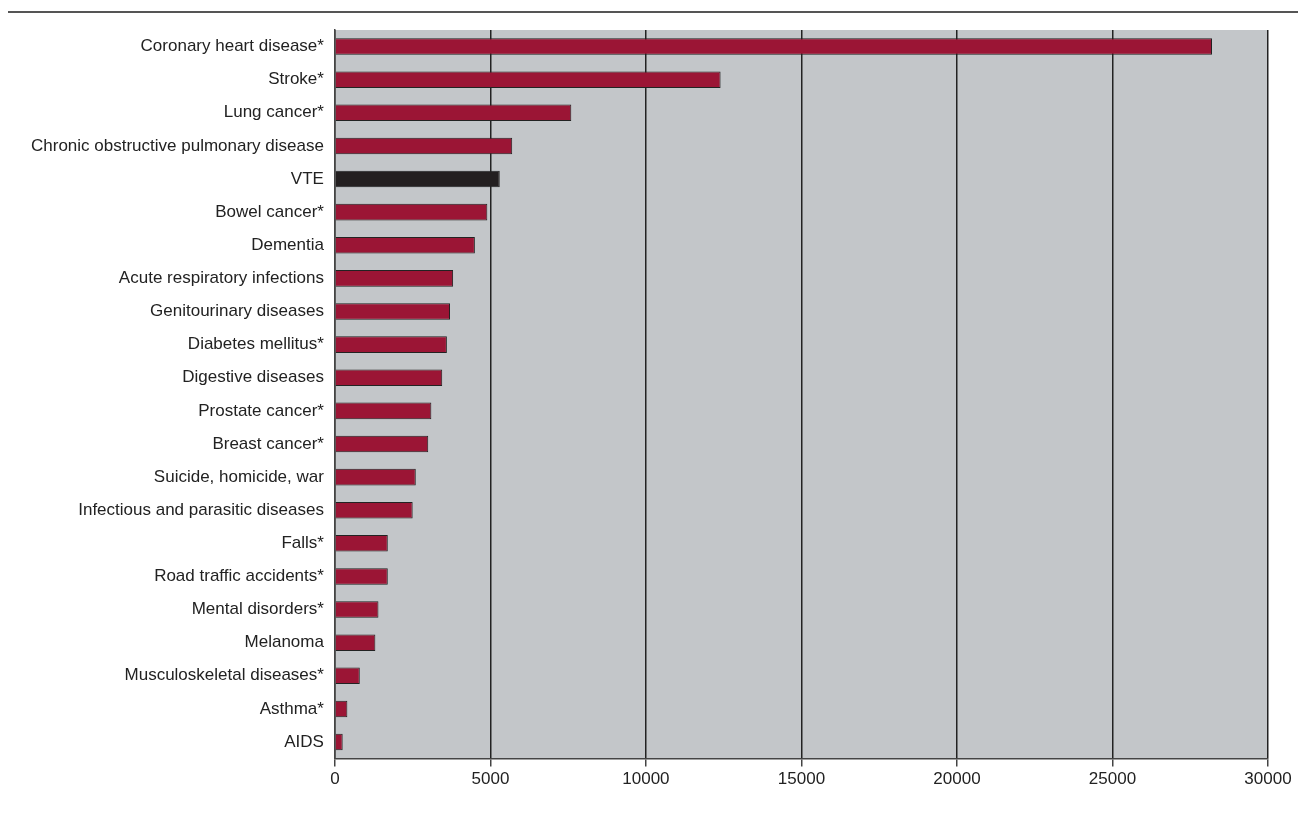  Describe the element at coordinates (270, 211) in the screenshot. I see `y-tick-label: Bowel cancer*` at that location.